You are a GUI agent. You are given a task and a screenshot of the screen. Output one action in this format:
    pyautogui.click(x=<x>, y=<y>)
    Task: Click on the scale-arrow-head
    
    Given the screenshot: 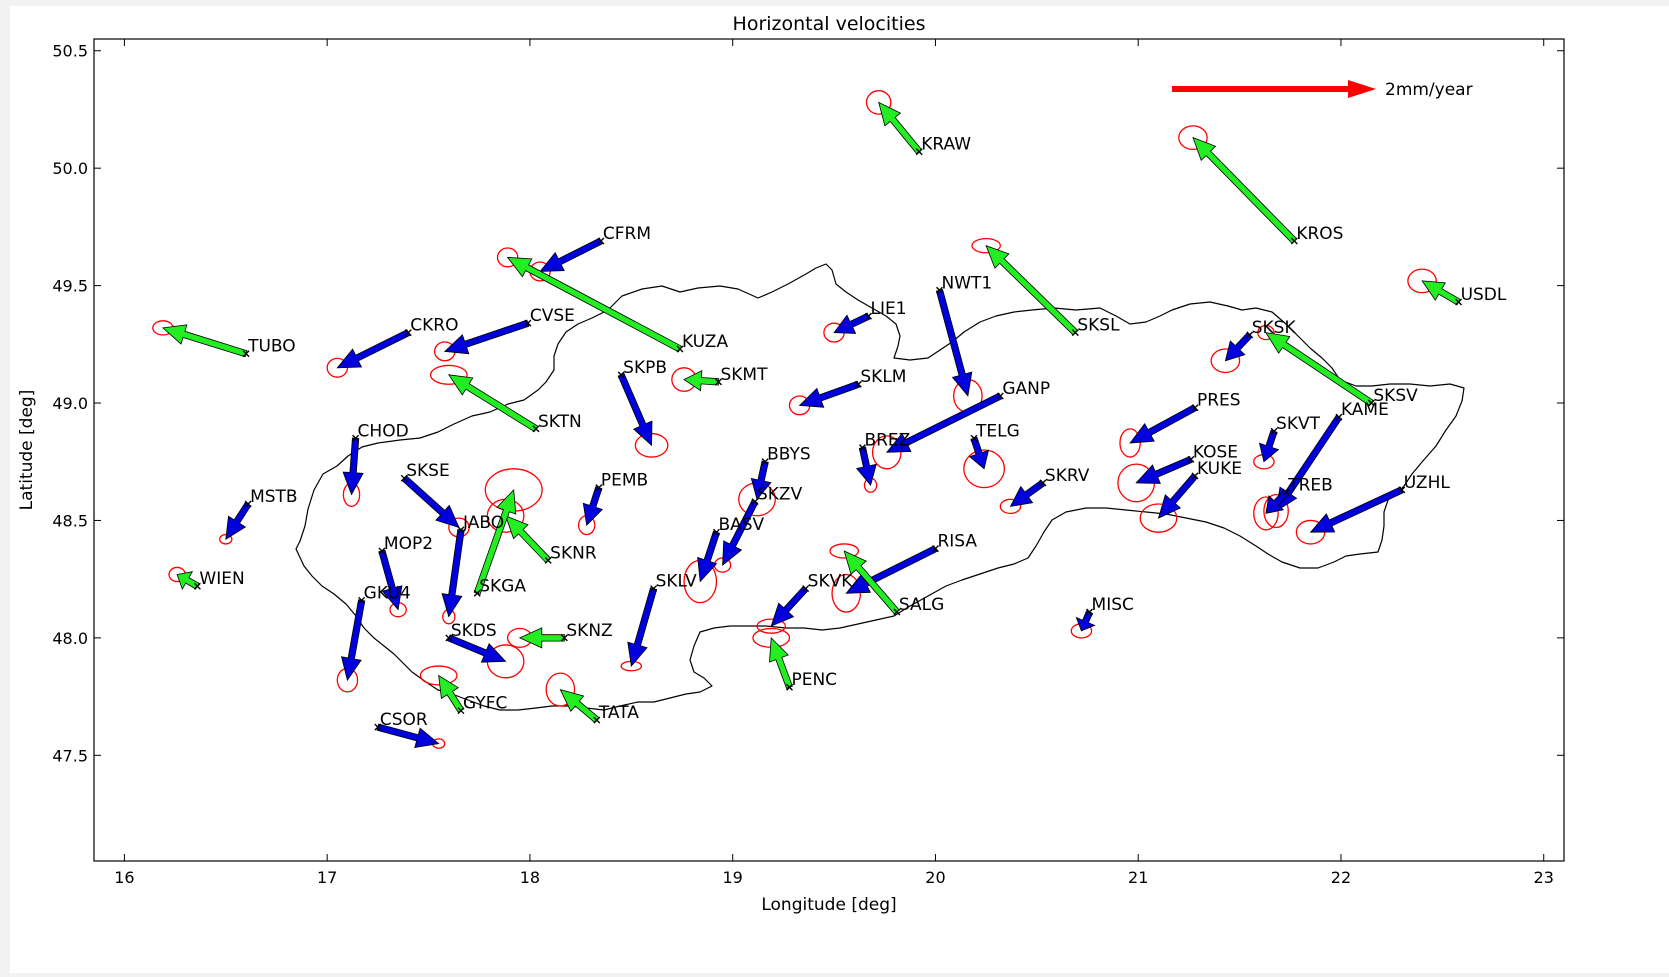 What is the action you would take?
    pyautogui.click(x=1362, y=89)
    